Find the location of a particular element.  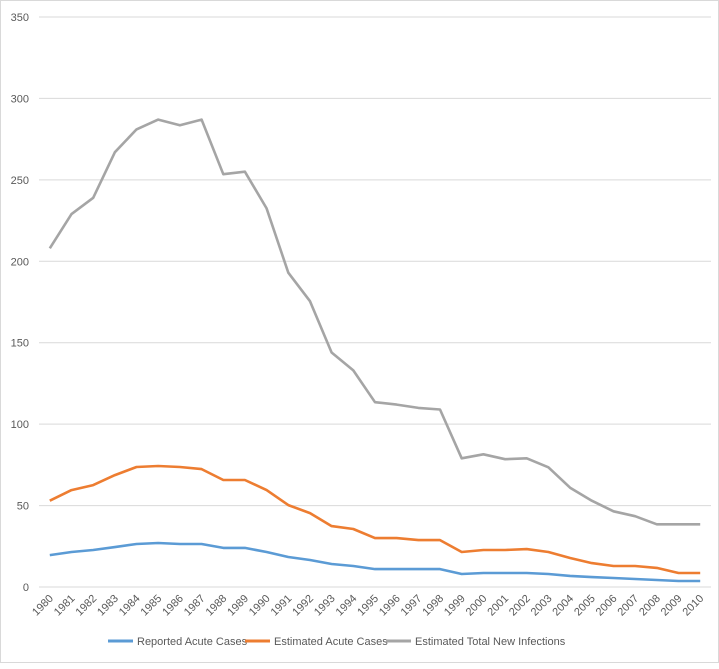

x-tick-label: 2001 is located at coordinates (498, 606).